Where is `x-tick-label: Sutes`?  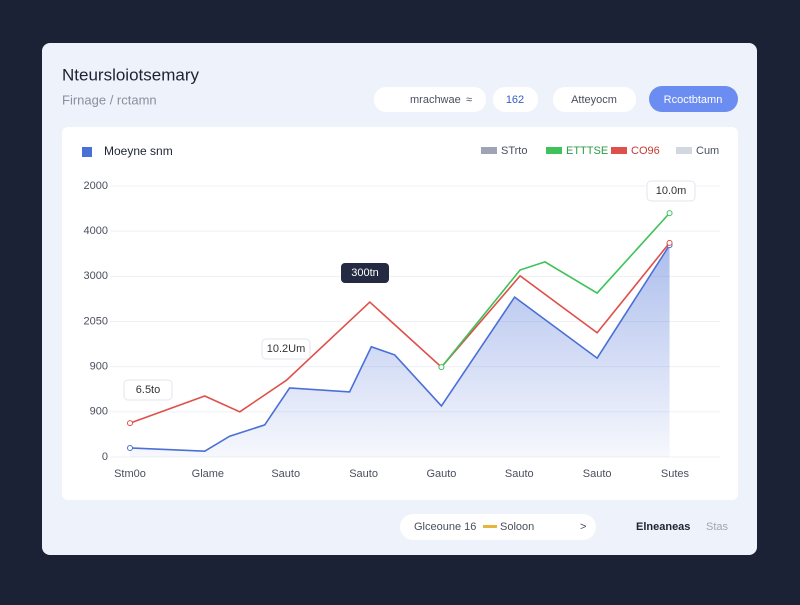
x-tick-label: Sutes is located at coordinates (675, 474).